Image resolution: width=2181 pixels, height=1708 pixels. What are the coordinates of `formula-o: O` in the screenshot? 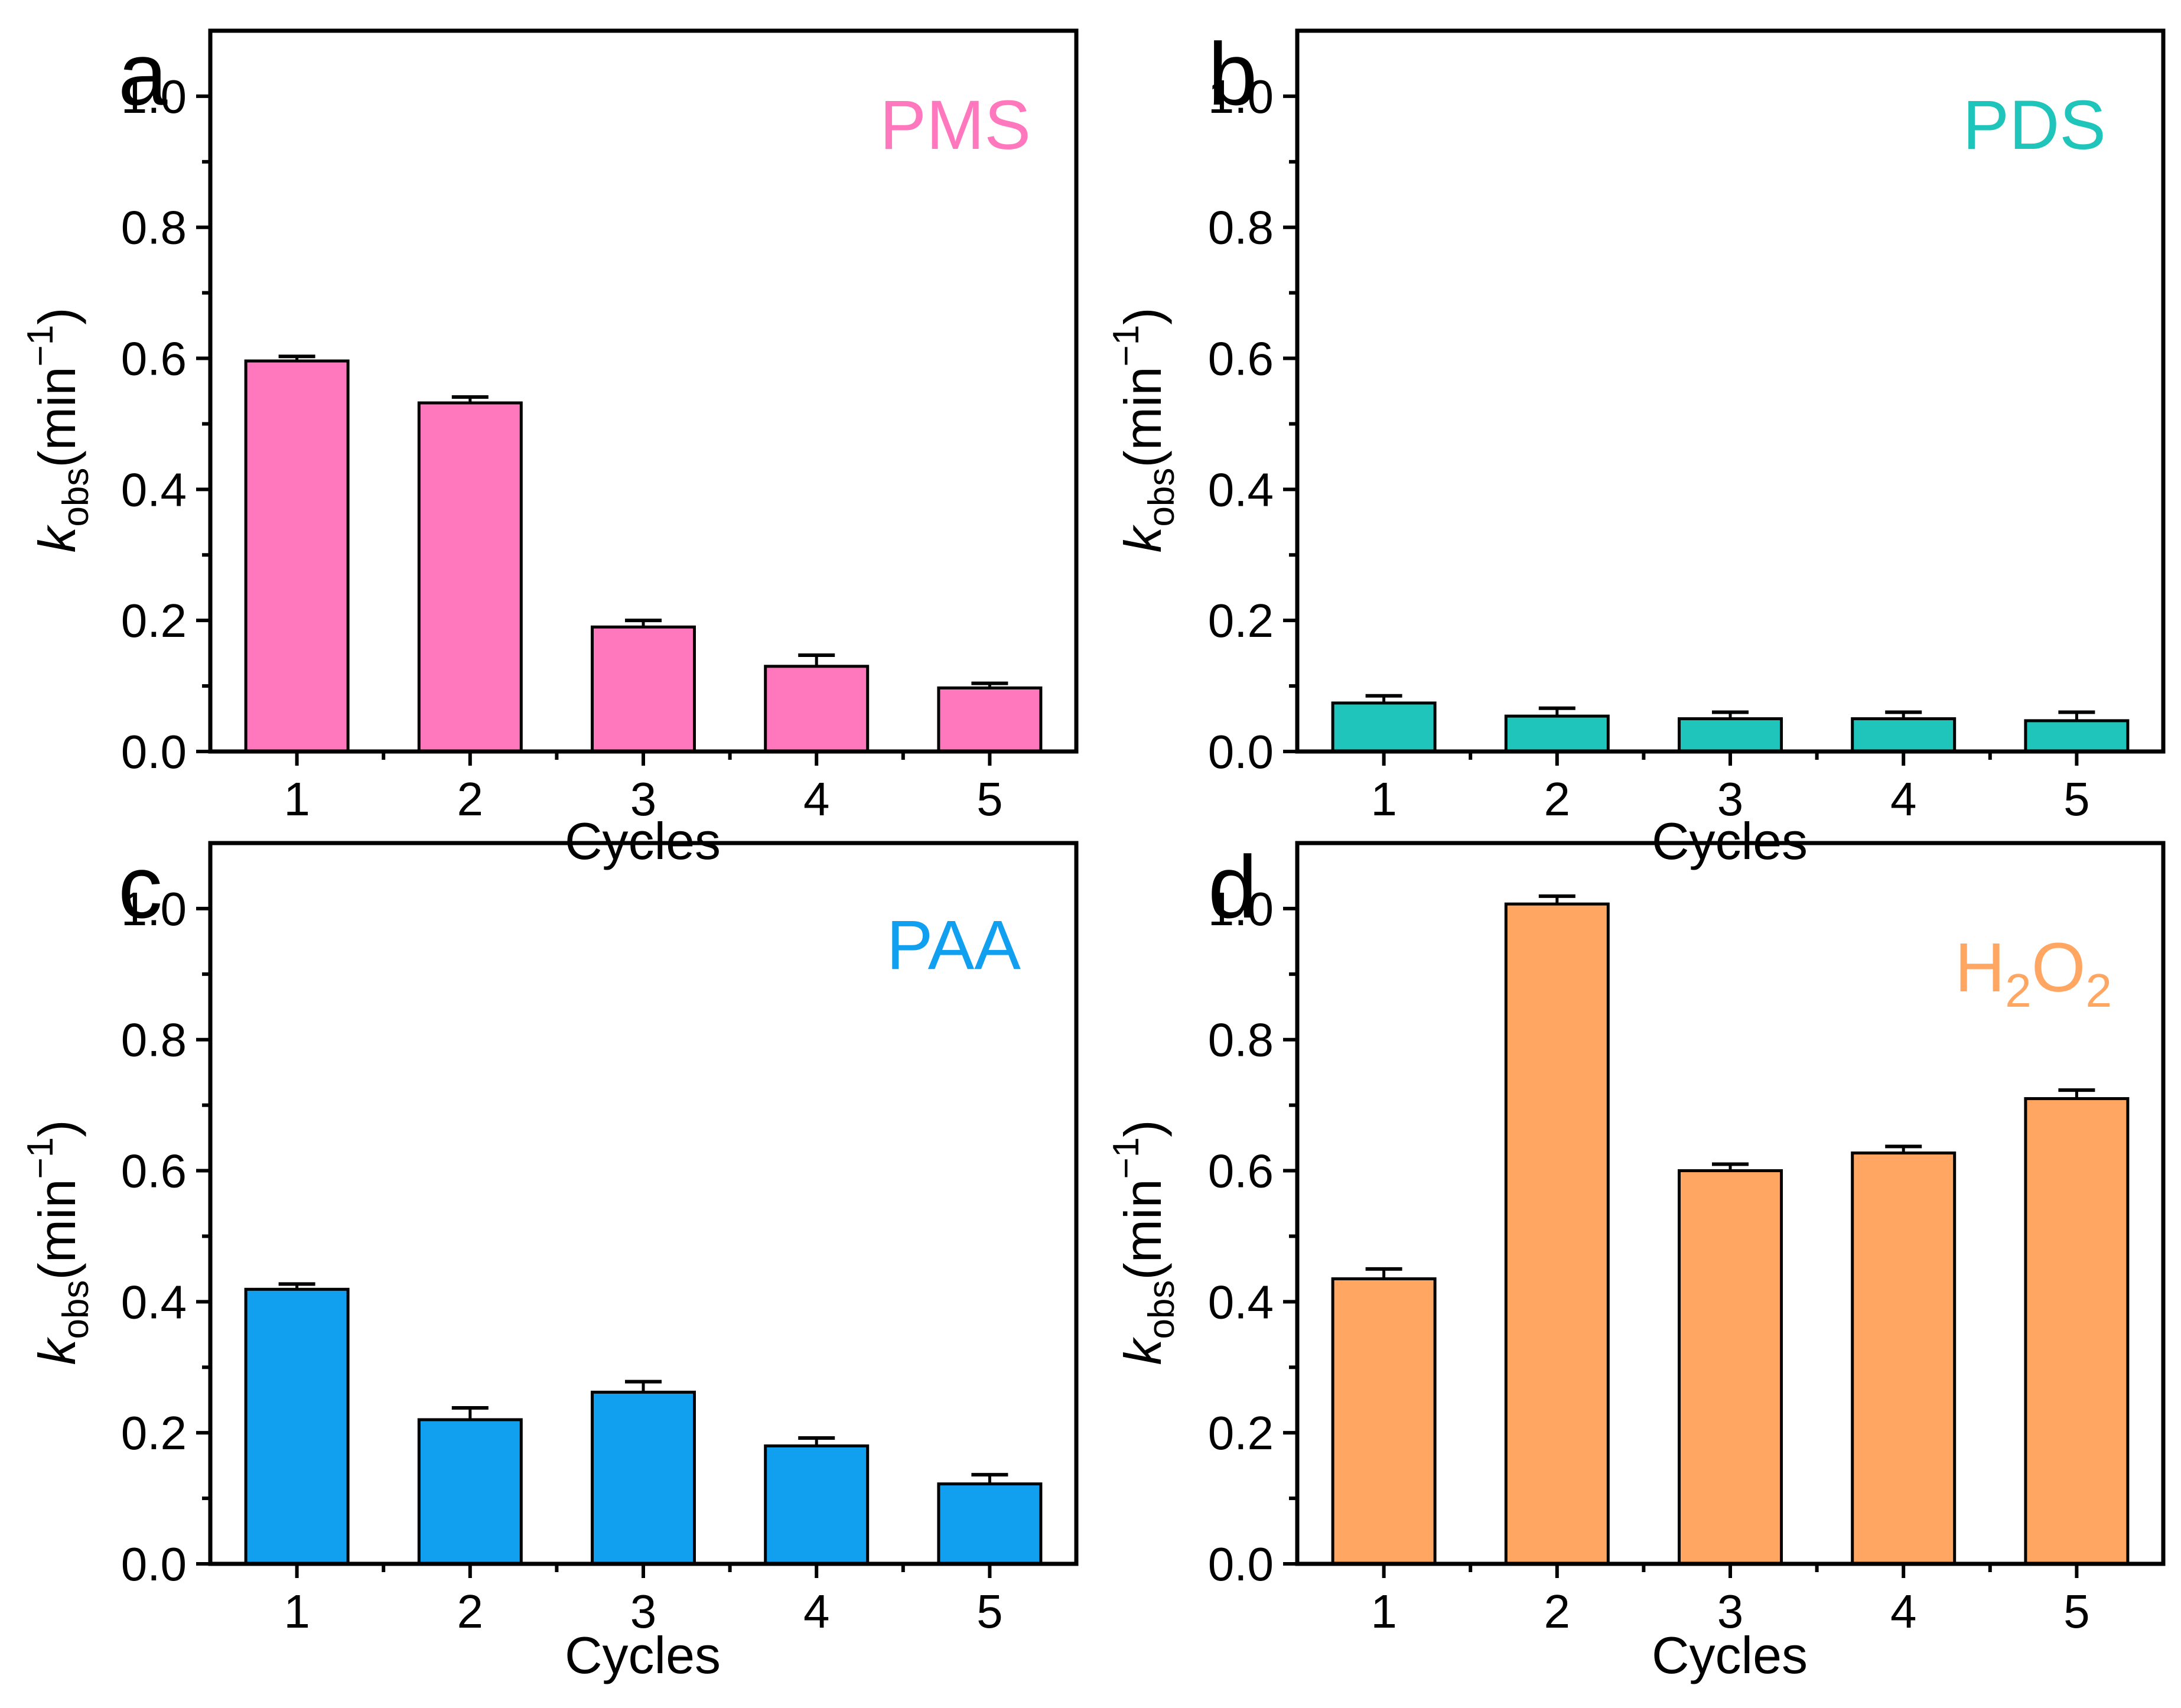 It's located at (2059, 968).